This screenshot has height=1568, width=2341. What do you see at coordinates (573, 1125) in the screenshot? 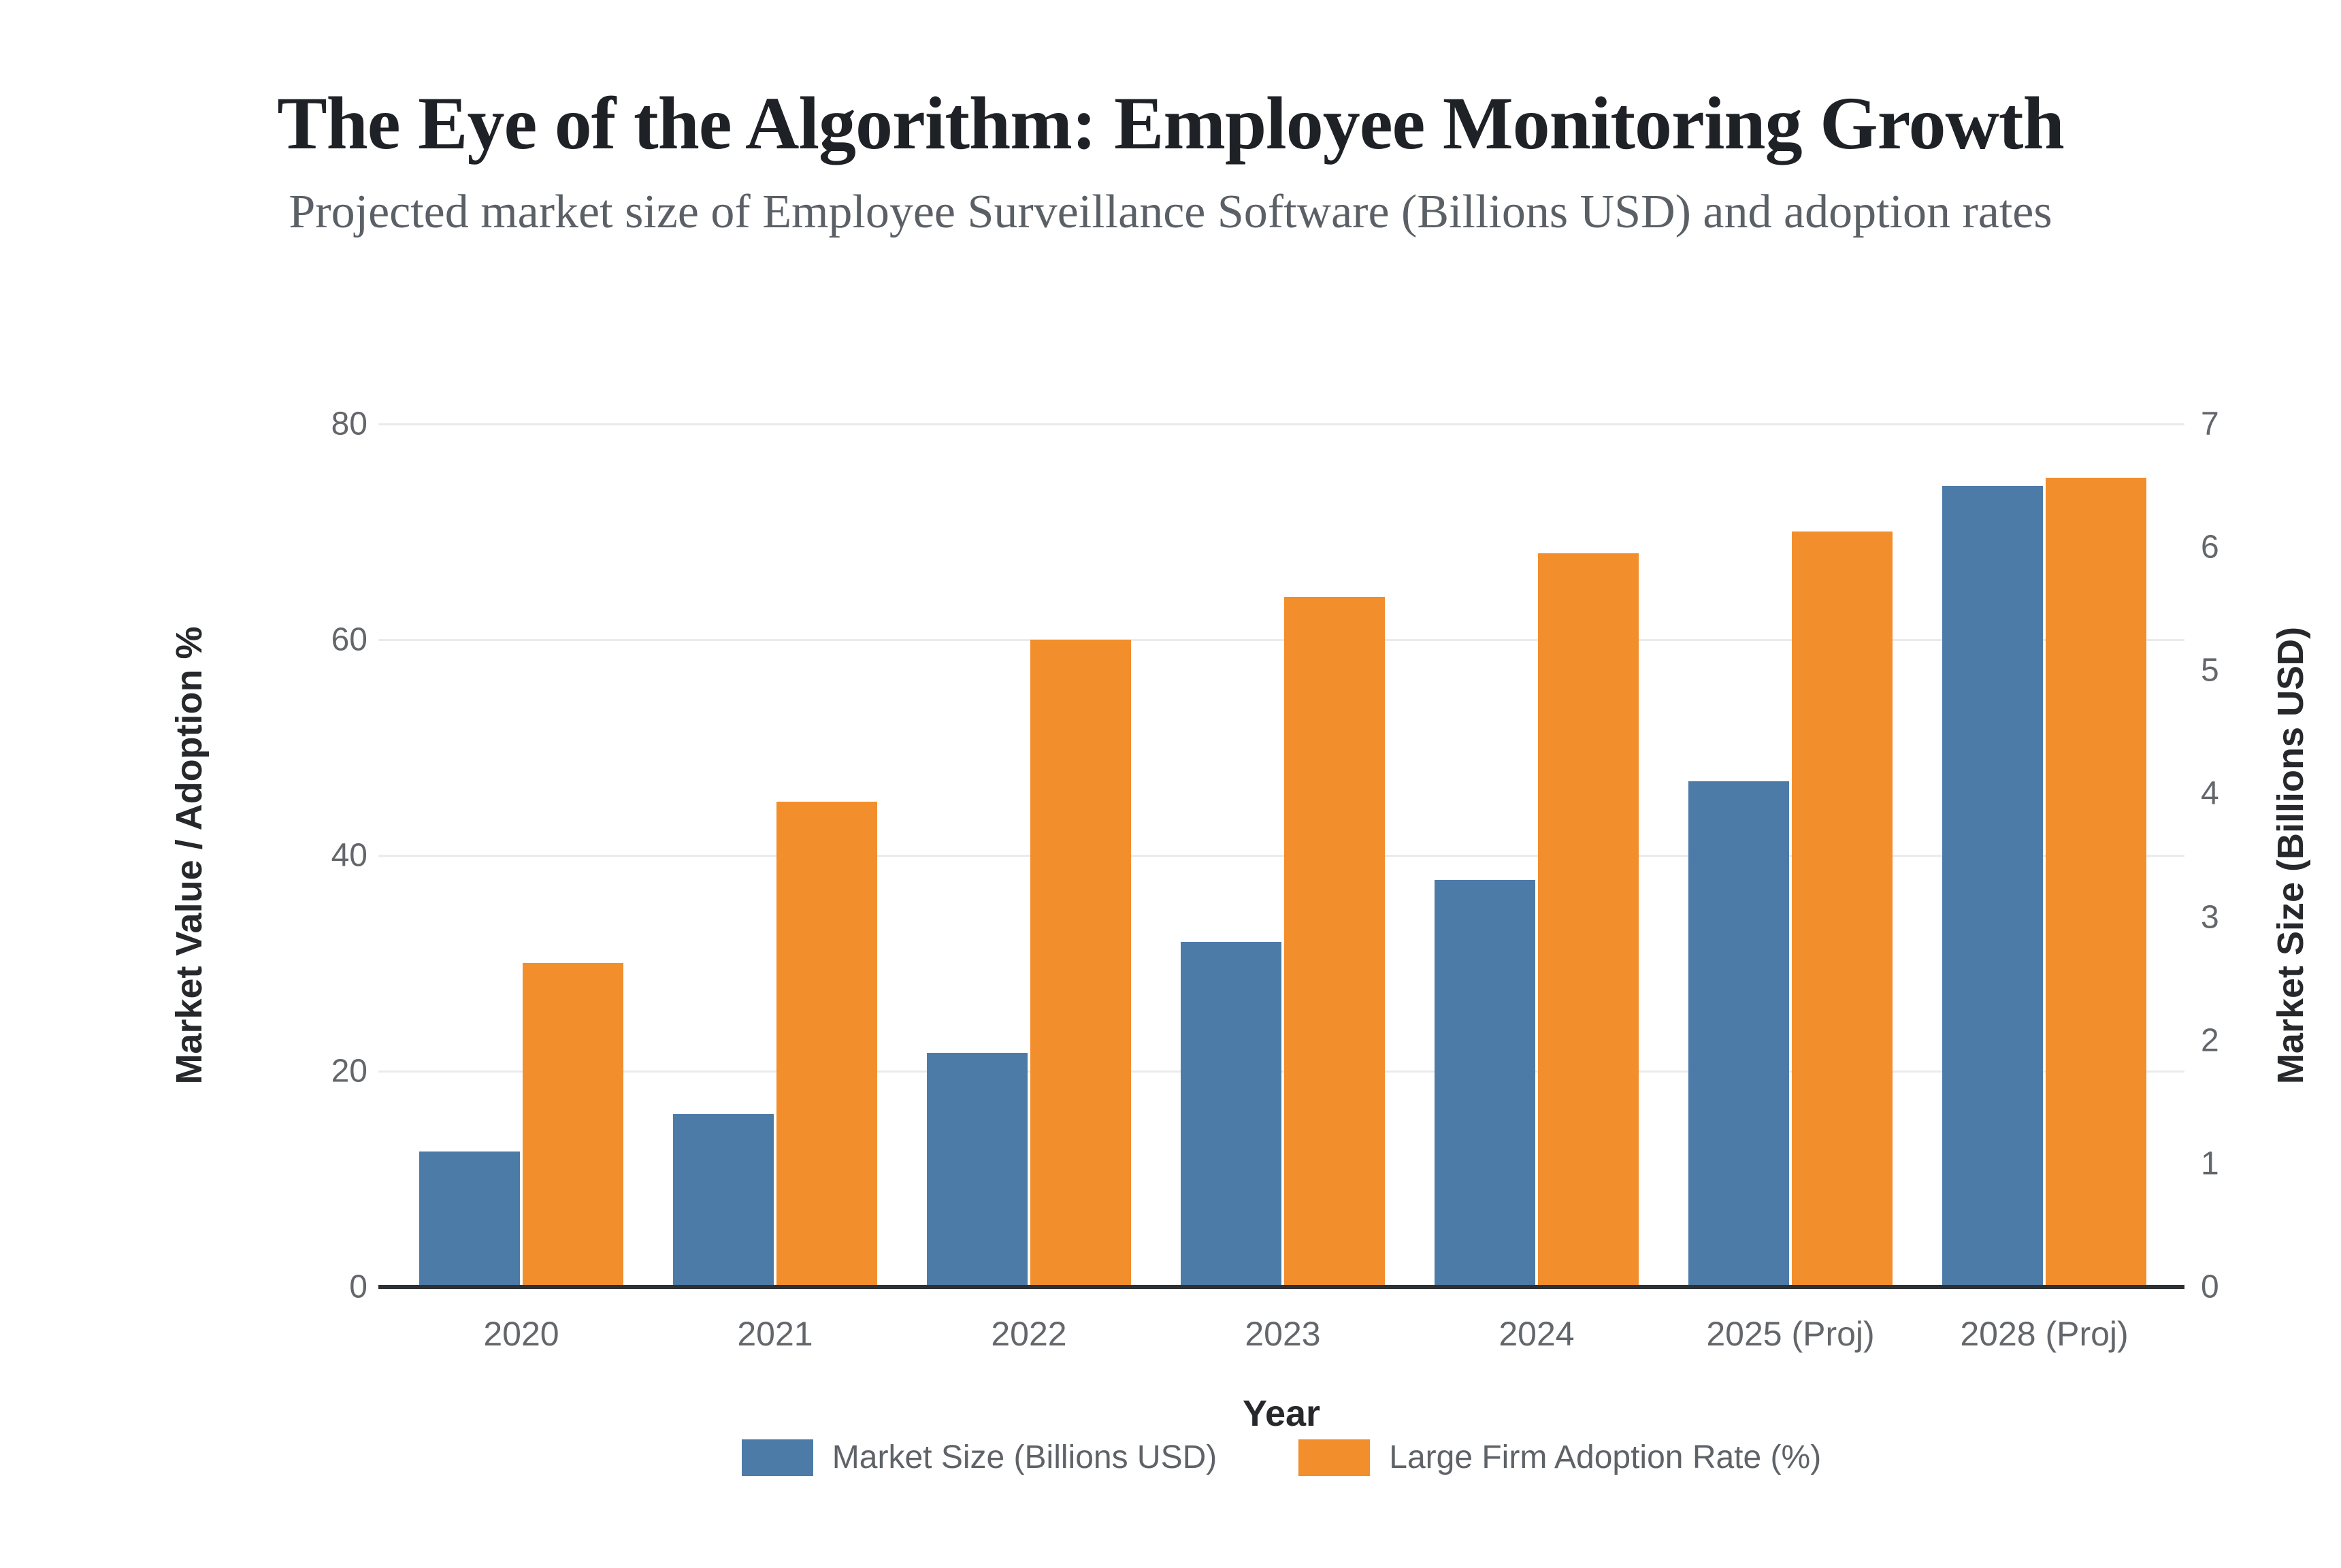
I see `bar-adoption-rate-2020` at bounding box center [573, 1125].